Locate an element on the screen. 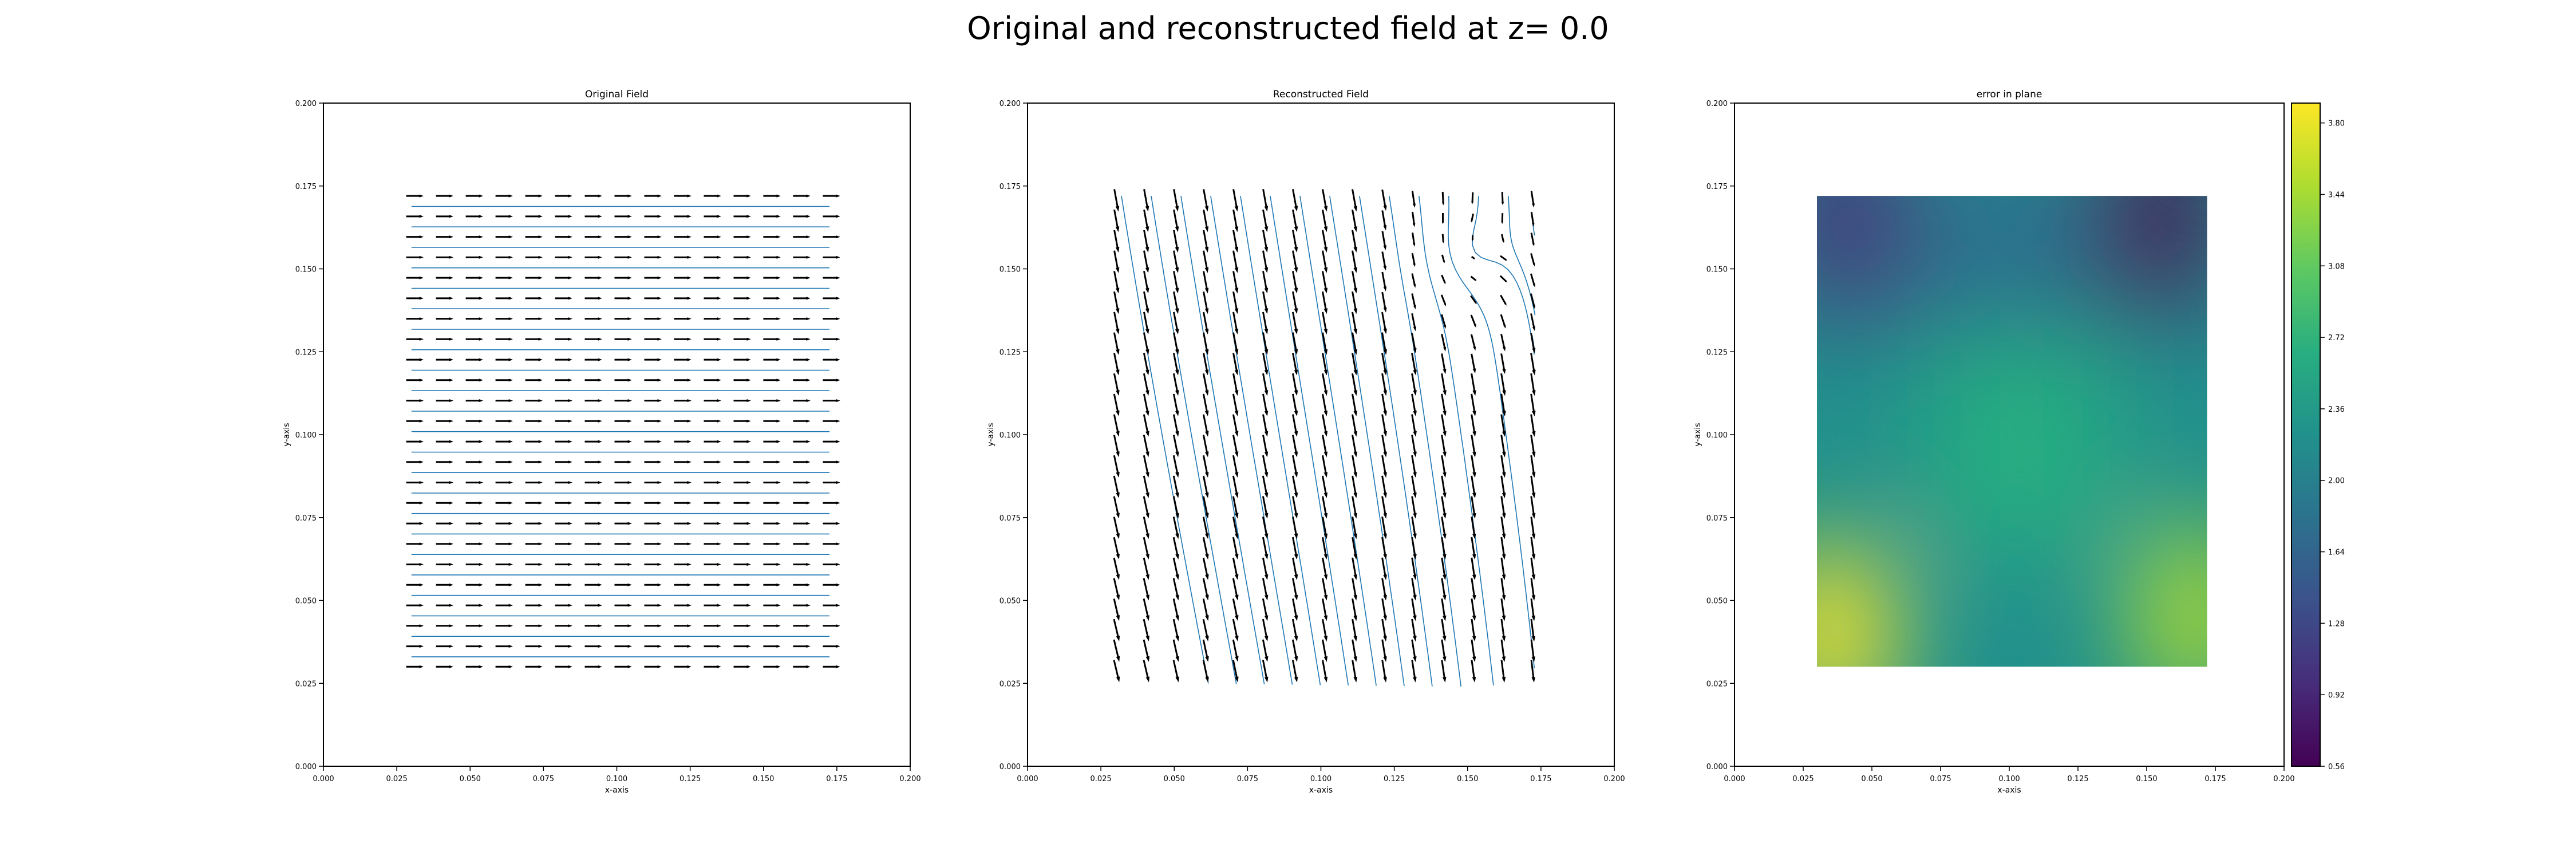 Image resolution: width=2576 pixels, height=859 pixels. x-tick-label: 0.175 is located at coordinates (2215, 779).